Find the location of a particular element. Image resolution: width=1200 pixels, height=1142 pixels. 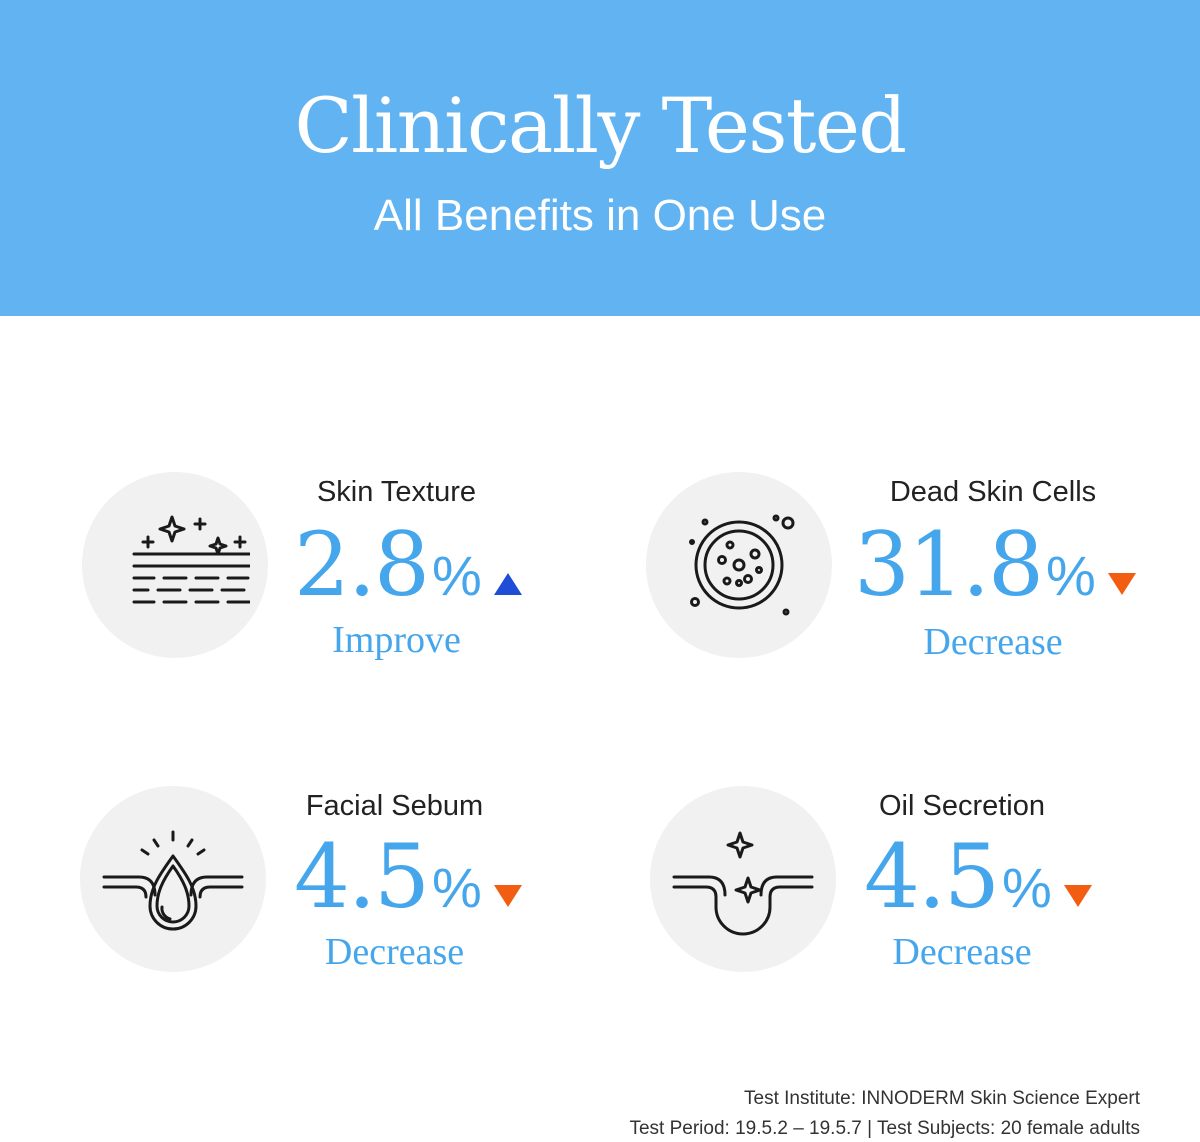

benefit-oil-secretion: Oil Secretion 4.5% Decrease is located at coordinates (925, 886).